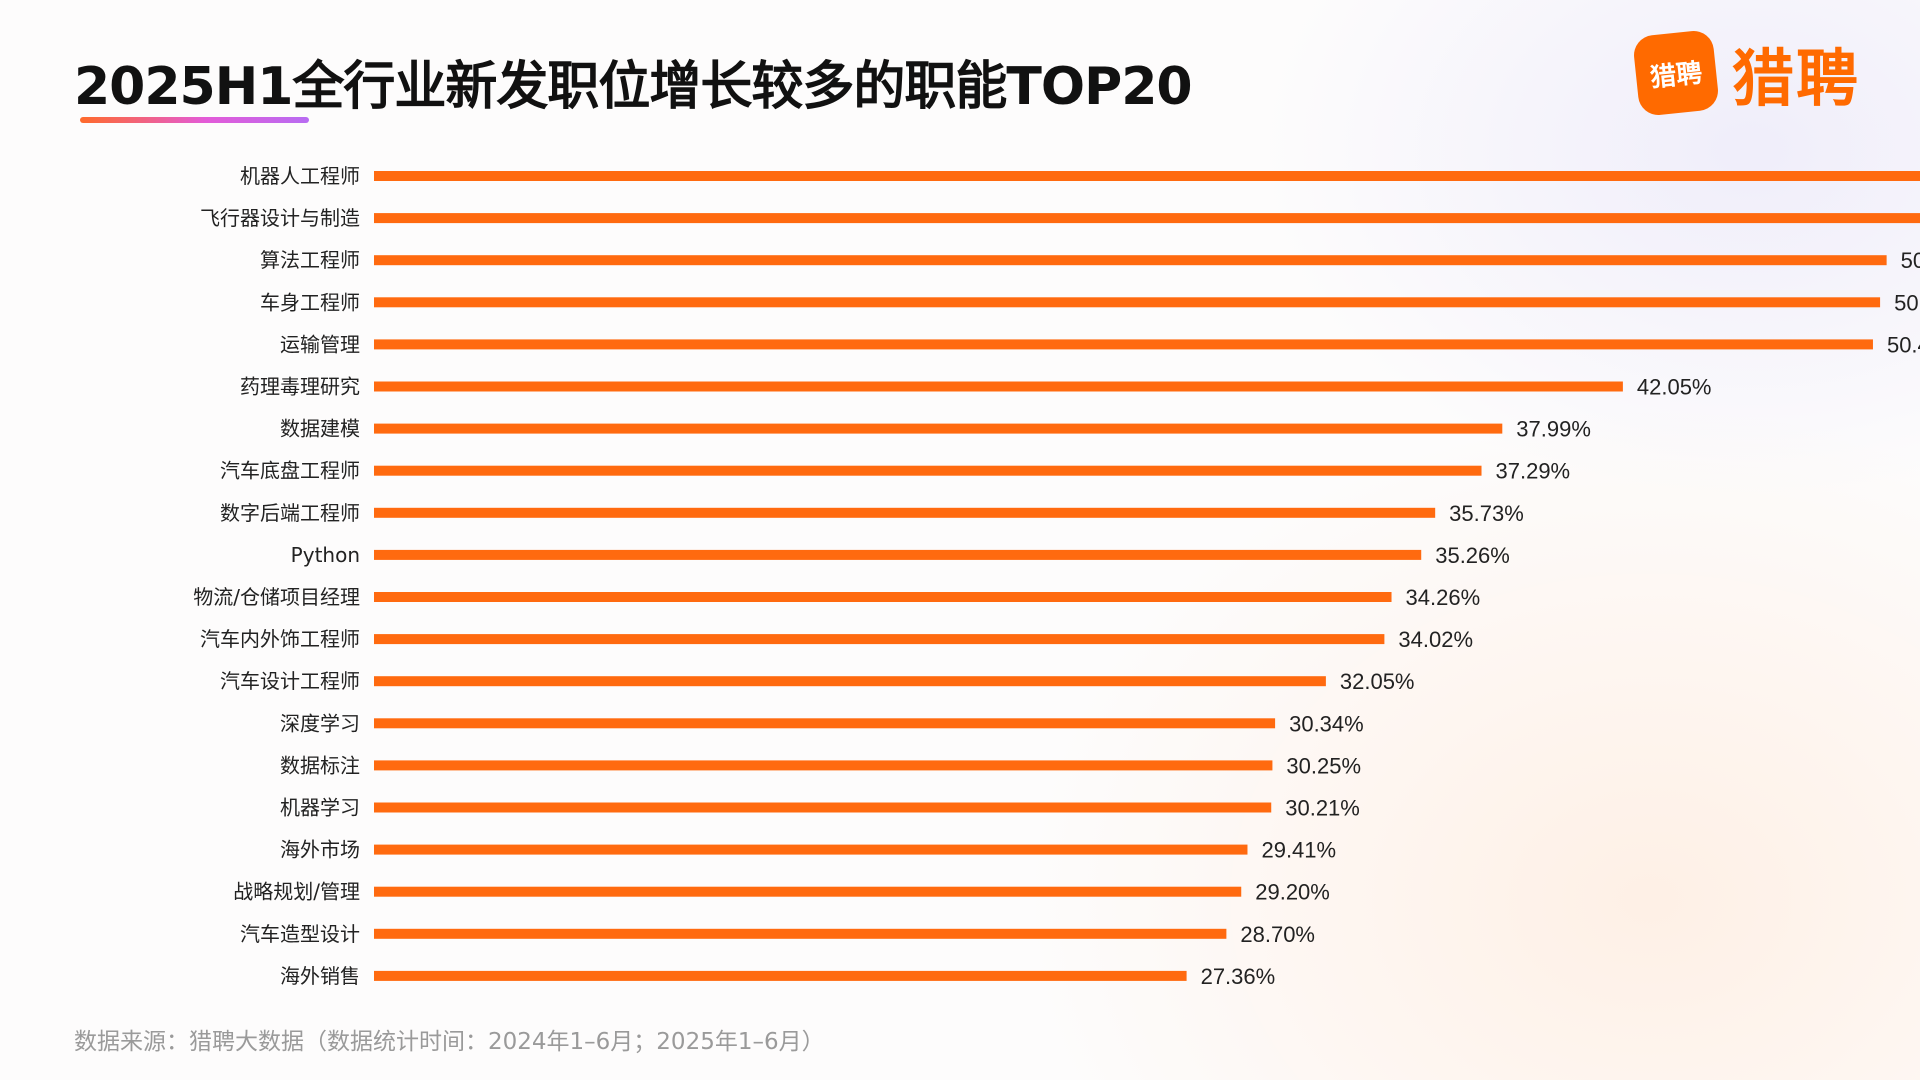 The width and height of the screenshot is (1920, 1080). What do you see at coordinates (320, 765) in the screenshot?
I see `category-label: 数据标注` at bounding box center [320, 765].